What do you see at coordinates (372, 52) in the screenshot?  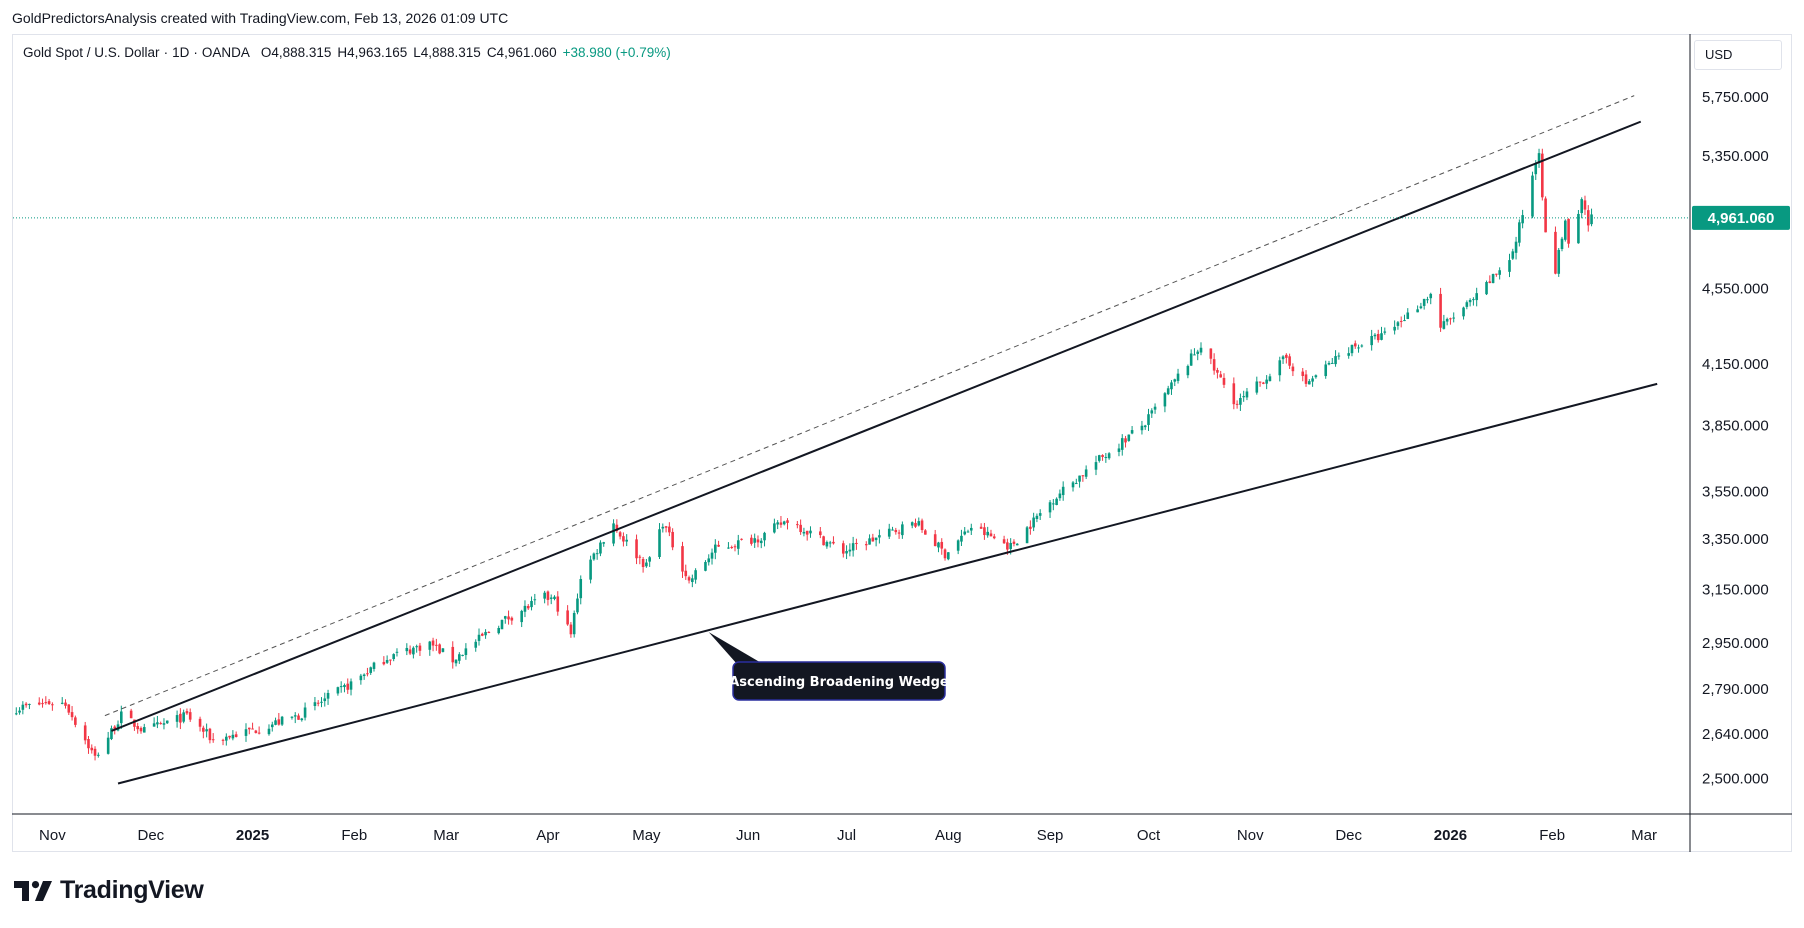 I see `high-value: H4,963.165` at bounding box center [372, 52].